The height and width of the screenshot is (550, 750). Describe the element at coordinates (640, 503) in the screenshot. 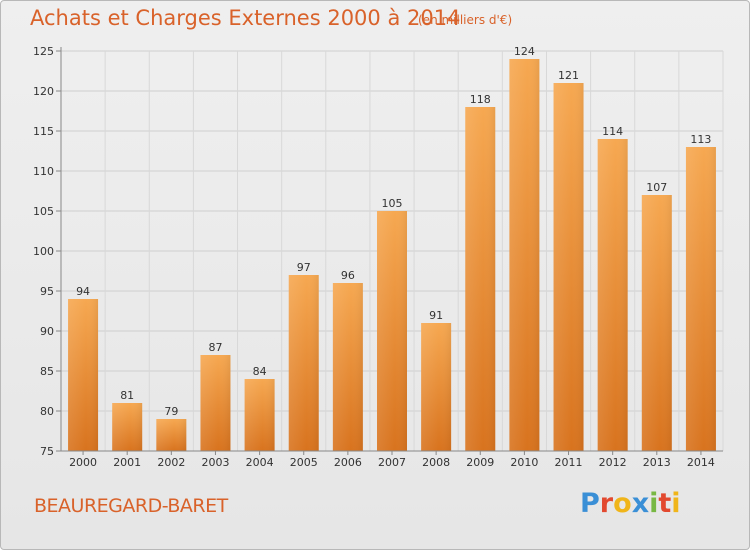

I see `brand-letter: x` at that location.